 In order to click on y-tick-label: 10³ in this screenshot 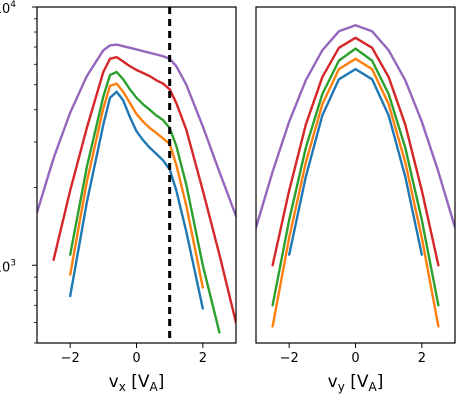, I will do `click(8, 266)`.